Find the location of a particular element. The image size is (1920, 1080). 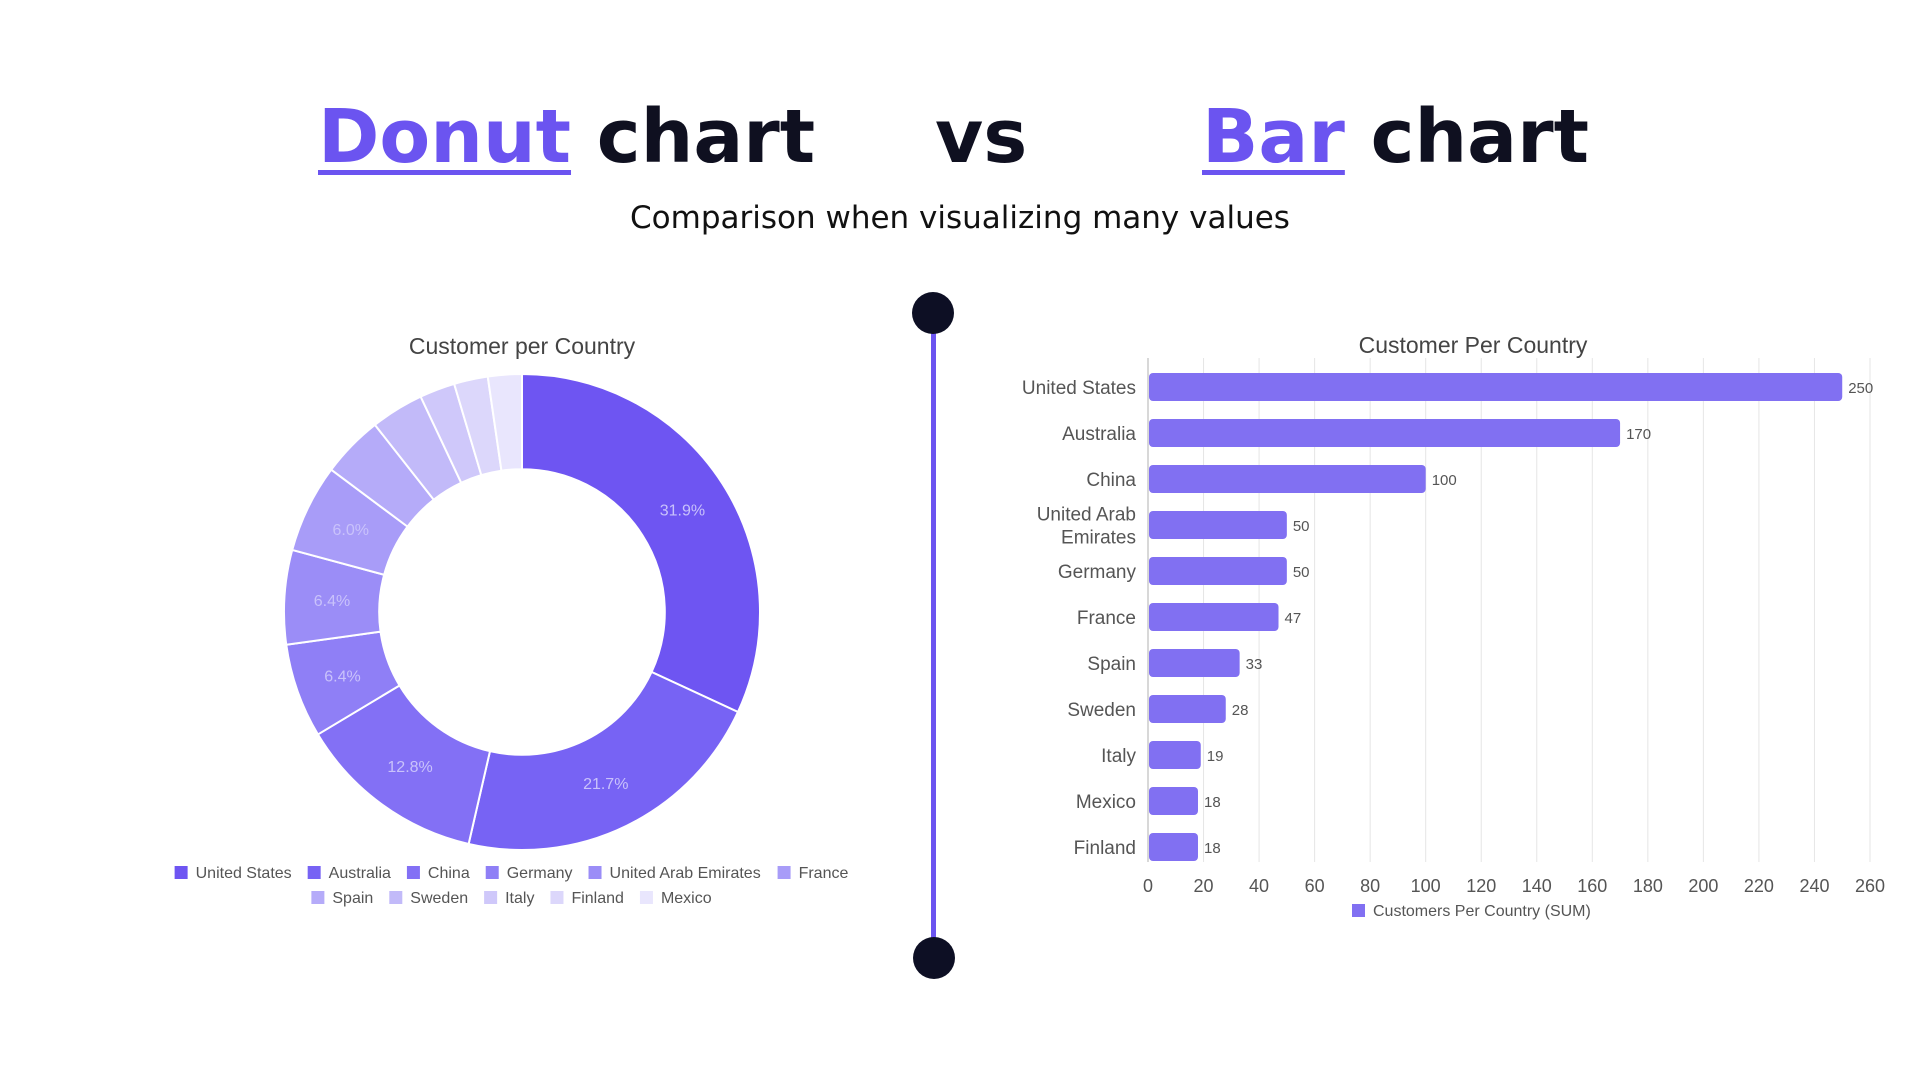

donut-legend-item-spain: Spain is located at coordinates (342, 898).